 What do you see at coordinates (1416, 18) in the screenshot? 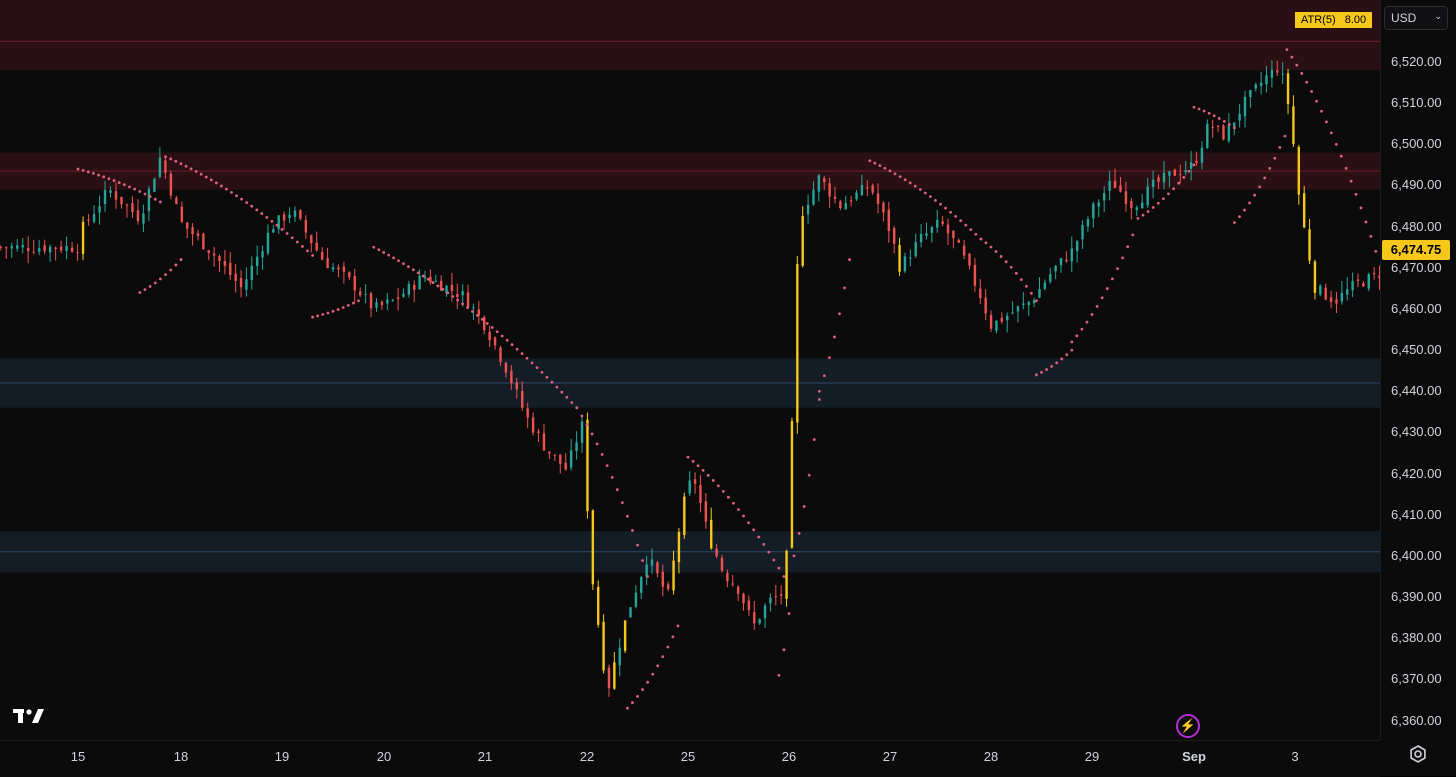
I see `currency-selector: USD ⌄` at bounding box center [1416, 18].